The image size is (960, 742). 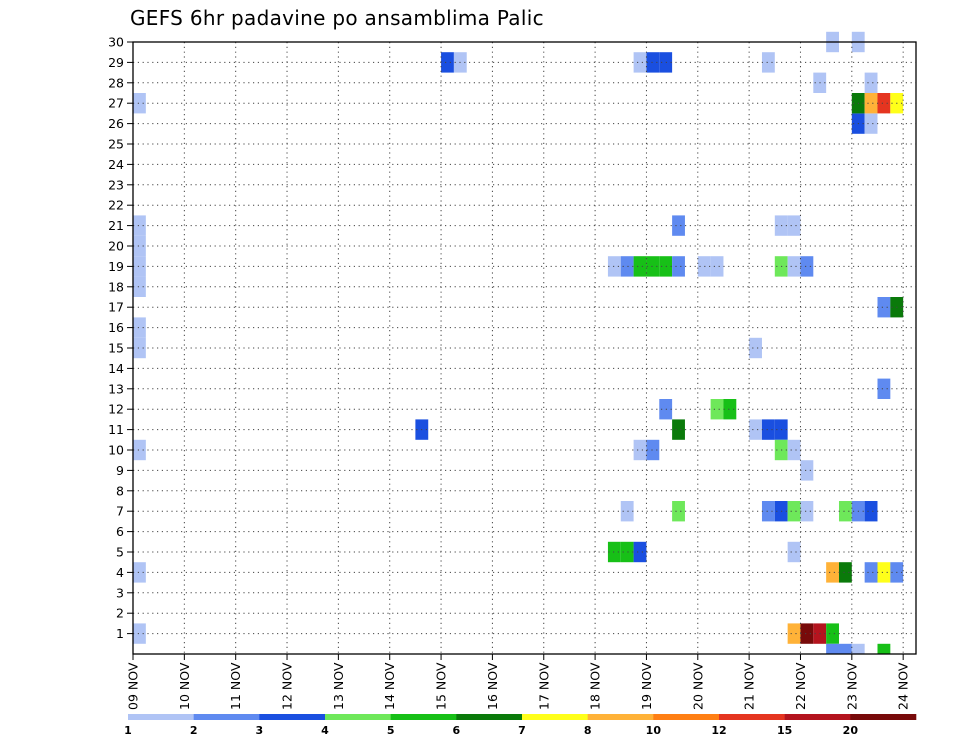 I want to click on x-tick-label: 10 NOV, so click(x=184, y=686).